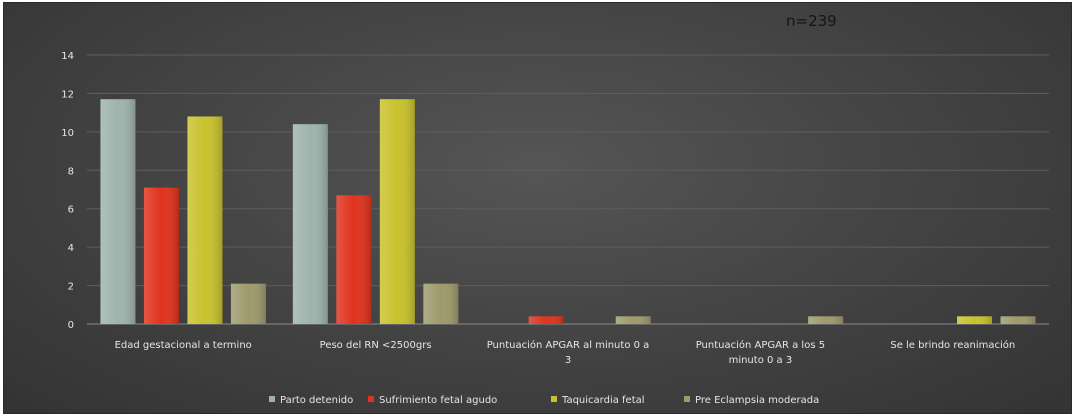 The image size is (1076, 416). What do you see at coordinates (71, 210) in the screenshot?
I see `y-tick-label: 6` at bounding box center [71, 210].